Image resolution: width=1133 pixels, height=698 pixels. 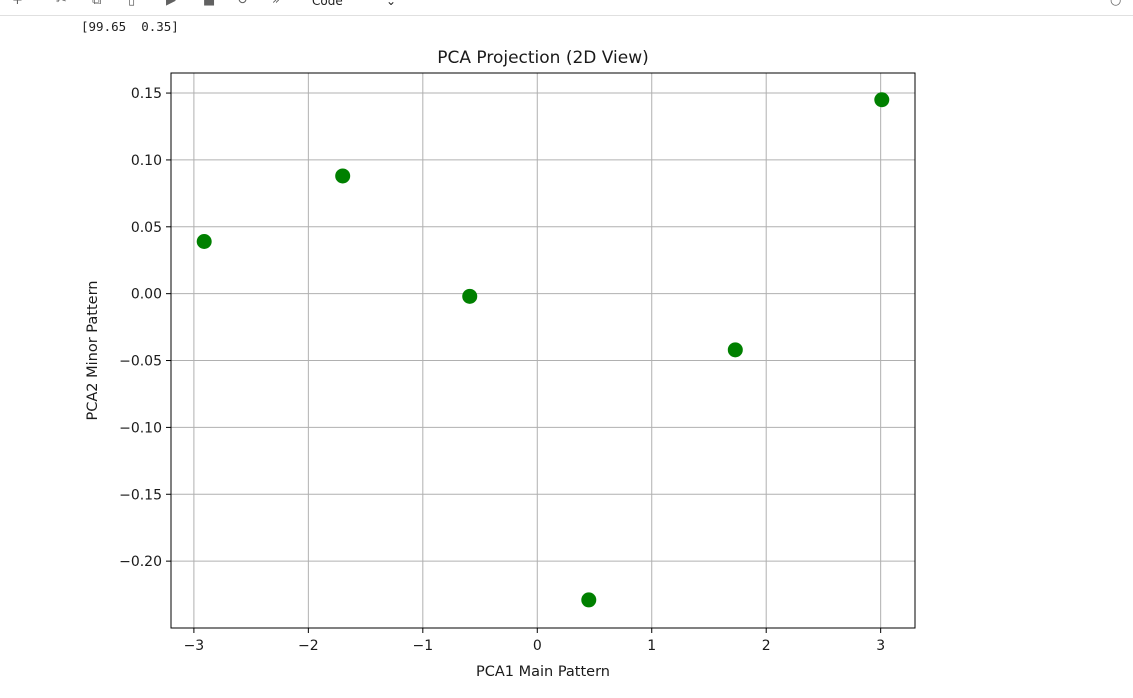 I want to click on y-tick-label: −0.05, so click(x=140, y=362).